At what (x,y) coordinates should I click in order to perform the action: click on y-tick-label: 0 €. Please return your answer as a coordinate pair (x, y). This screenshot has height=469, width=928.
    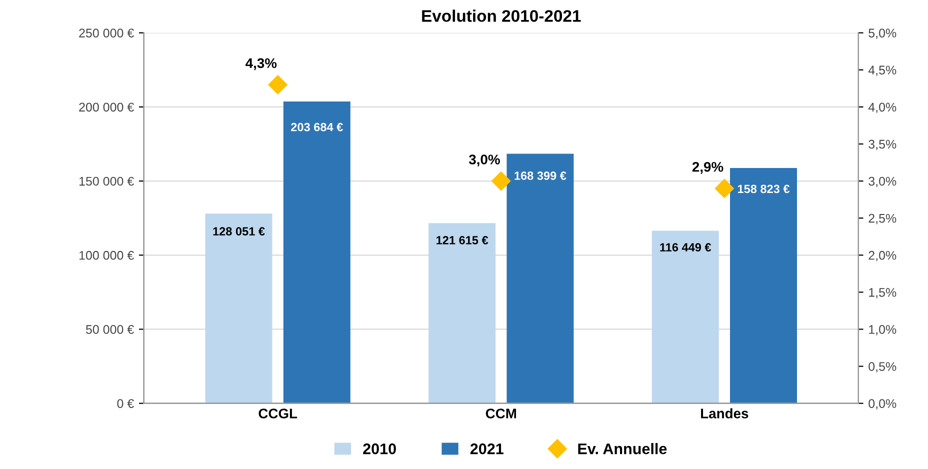
    Looking at the image, I should click on (125, 403).